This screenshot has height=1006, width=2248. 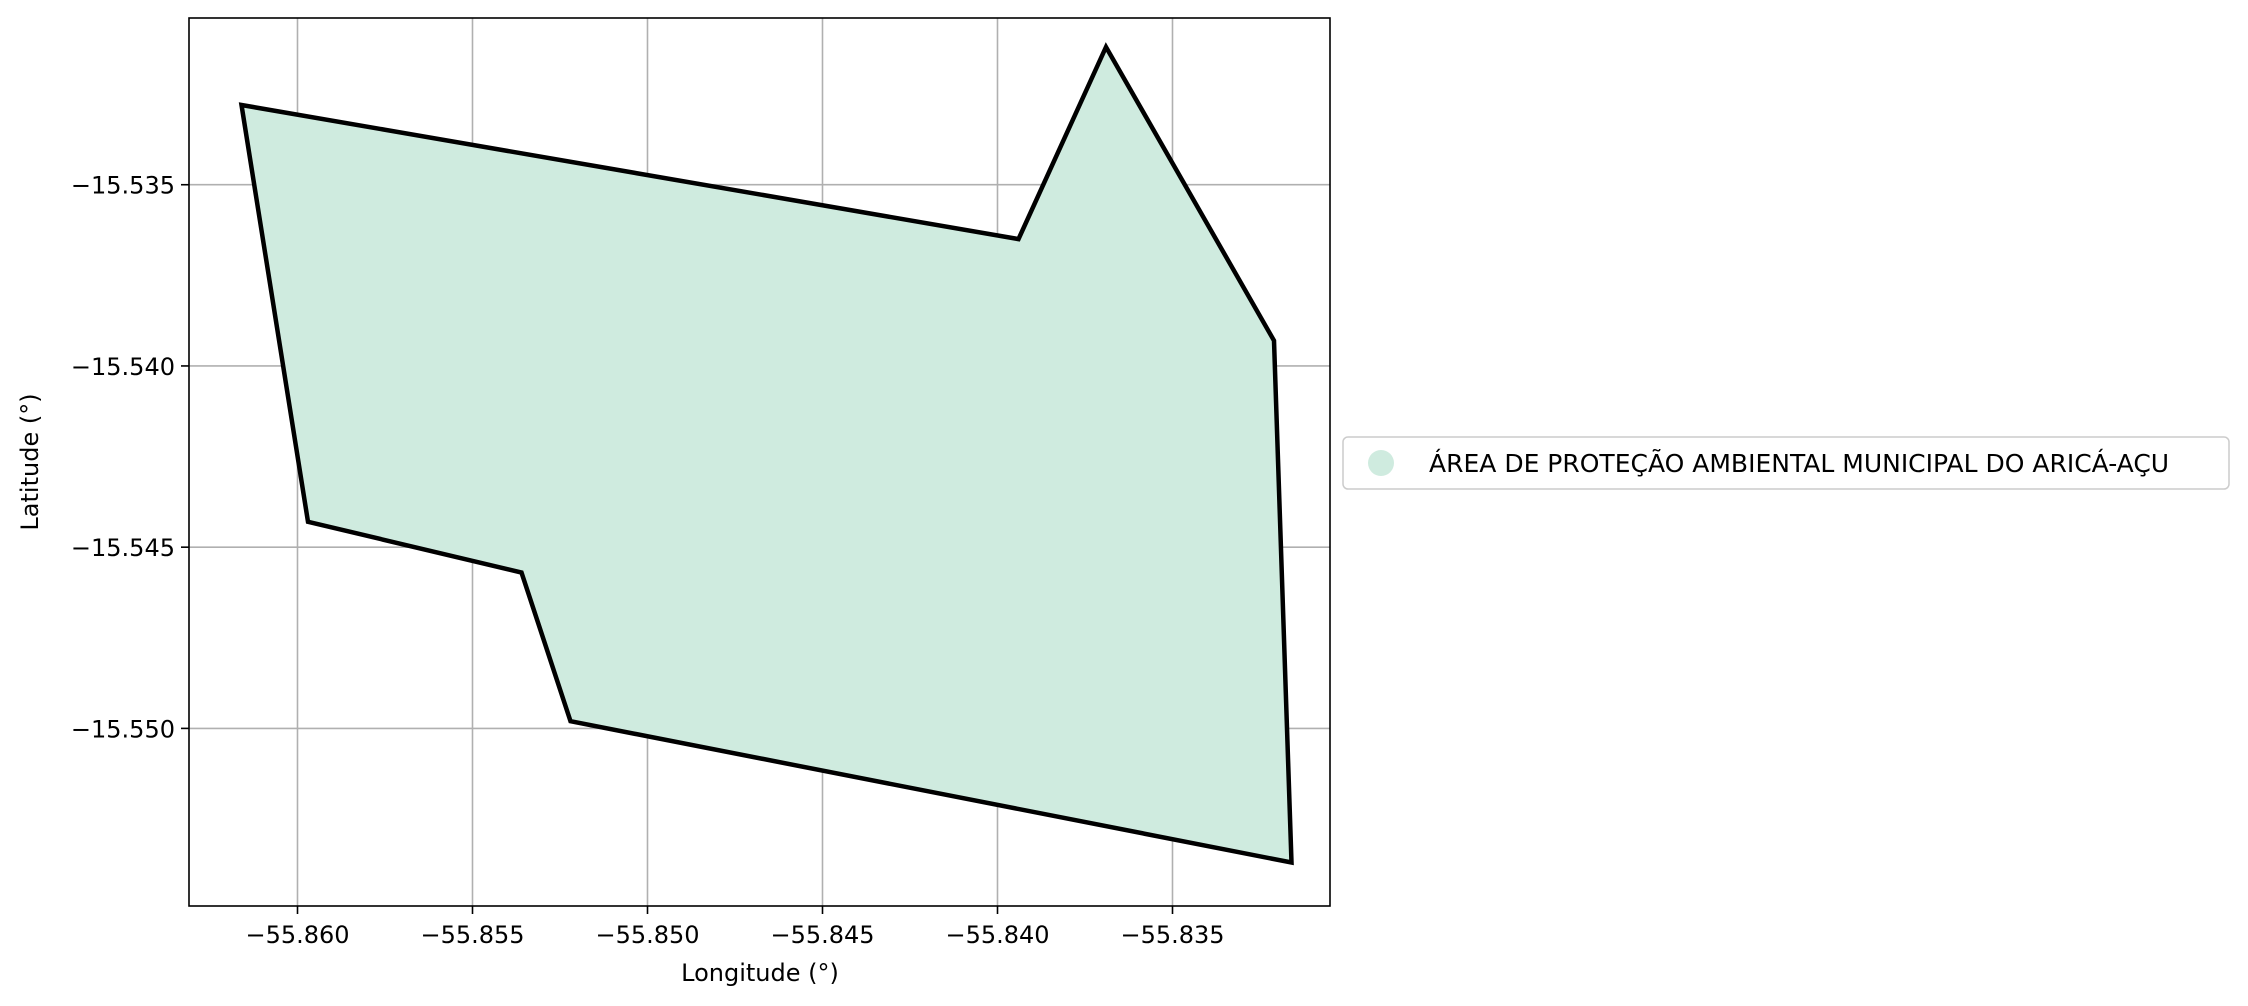 I want to click on y-tick-label: −15.540, so click(x=123, y=367).